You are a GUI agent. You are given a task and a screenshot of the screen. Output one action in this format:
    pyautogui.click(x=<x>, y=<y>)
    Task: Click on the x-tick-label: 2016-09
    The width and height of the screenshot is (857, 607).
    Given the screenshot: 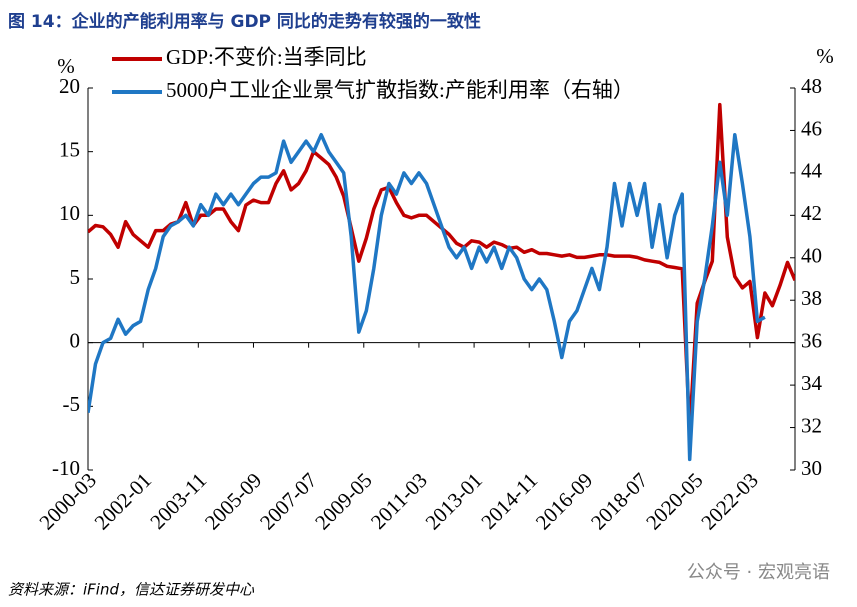 What is the action you would take?
    pyautogui.click(x=564, y=501)
    